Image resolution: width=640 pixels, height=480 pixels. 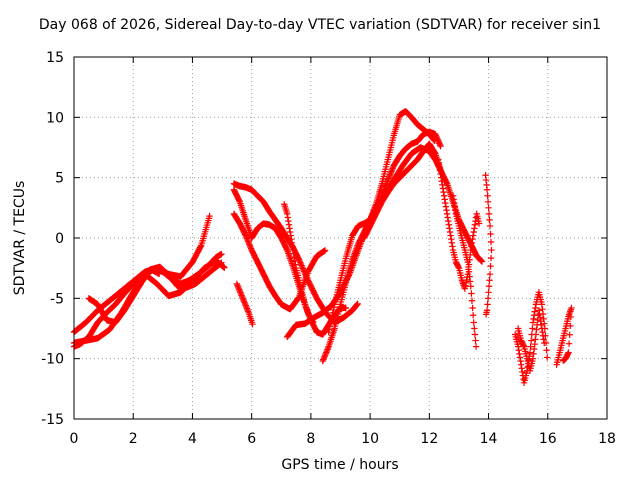 What do you see at coordinates (52, 360) in the screenshot?
I see `y-tick-label: -10` at bounding box center [52, 360].